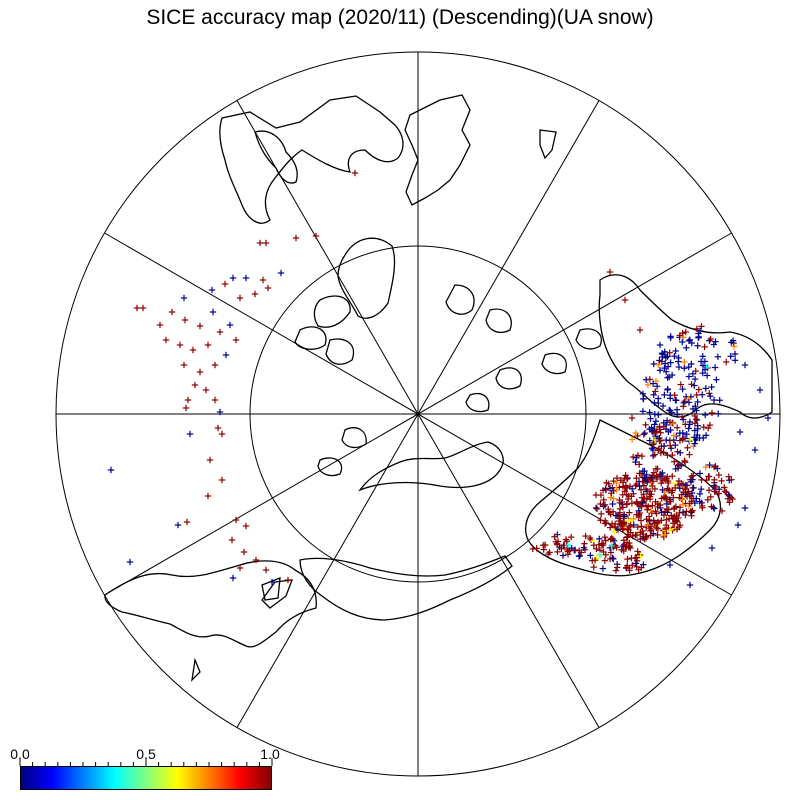 The height and width of the screenshot is (800, 800). I want to click on colorbar-label-max: 1.0, so click(270, 754).